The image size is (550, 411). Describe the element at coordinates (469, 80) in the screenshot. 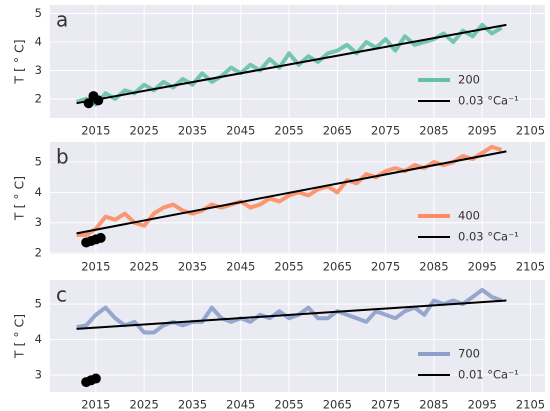

I see `legend-label: 200` at that location.